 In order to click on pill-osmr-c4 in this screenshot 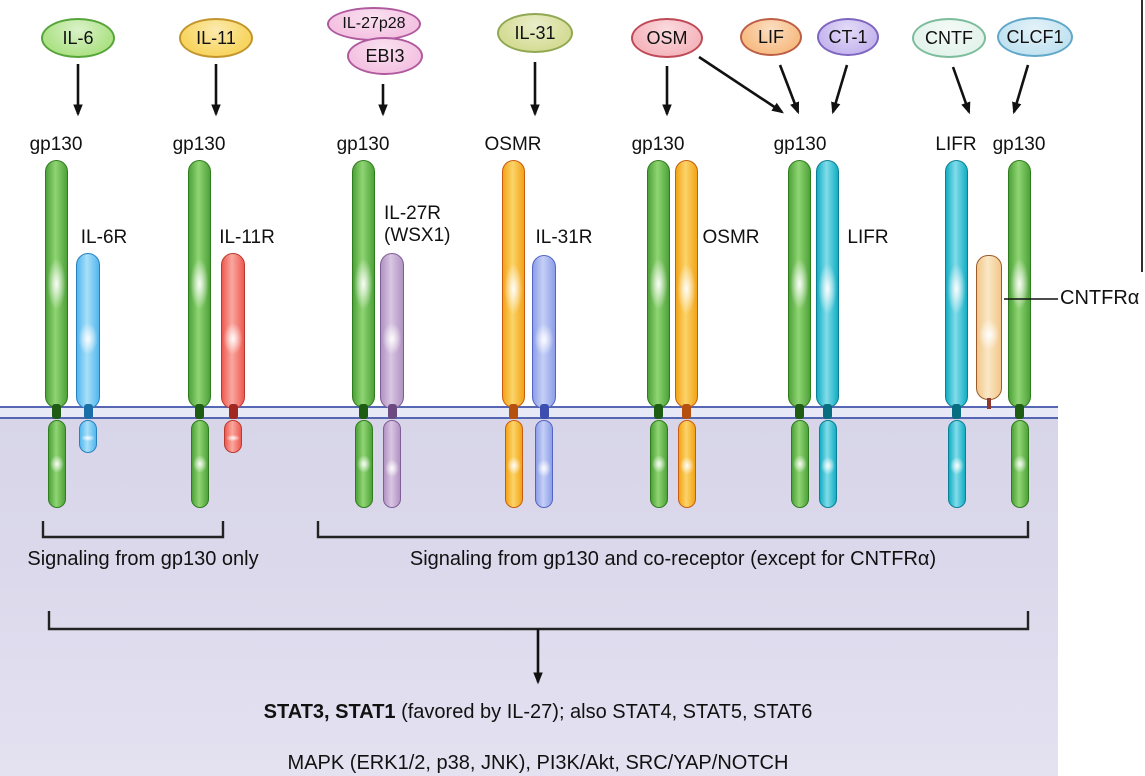, I will do `click(513, 284)`.